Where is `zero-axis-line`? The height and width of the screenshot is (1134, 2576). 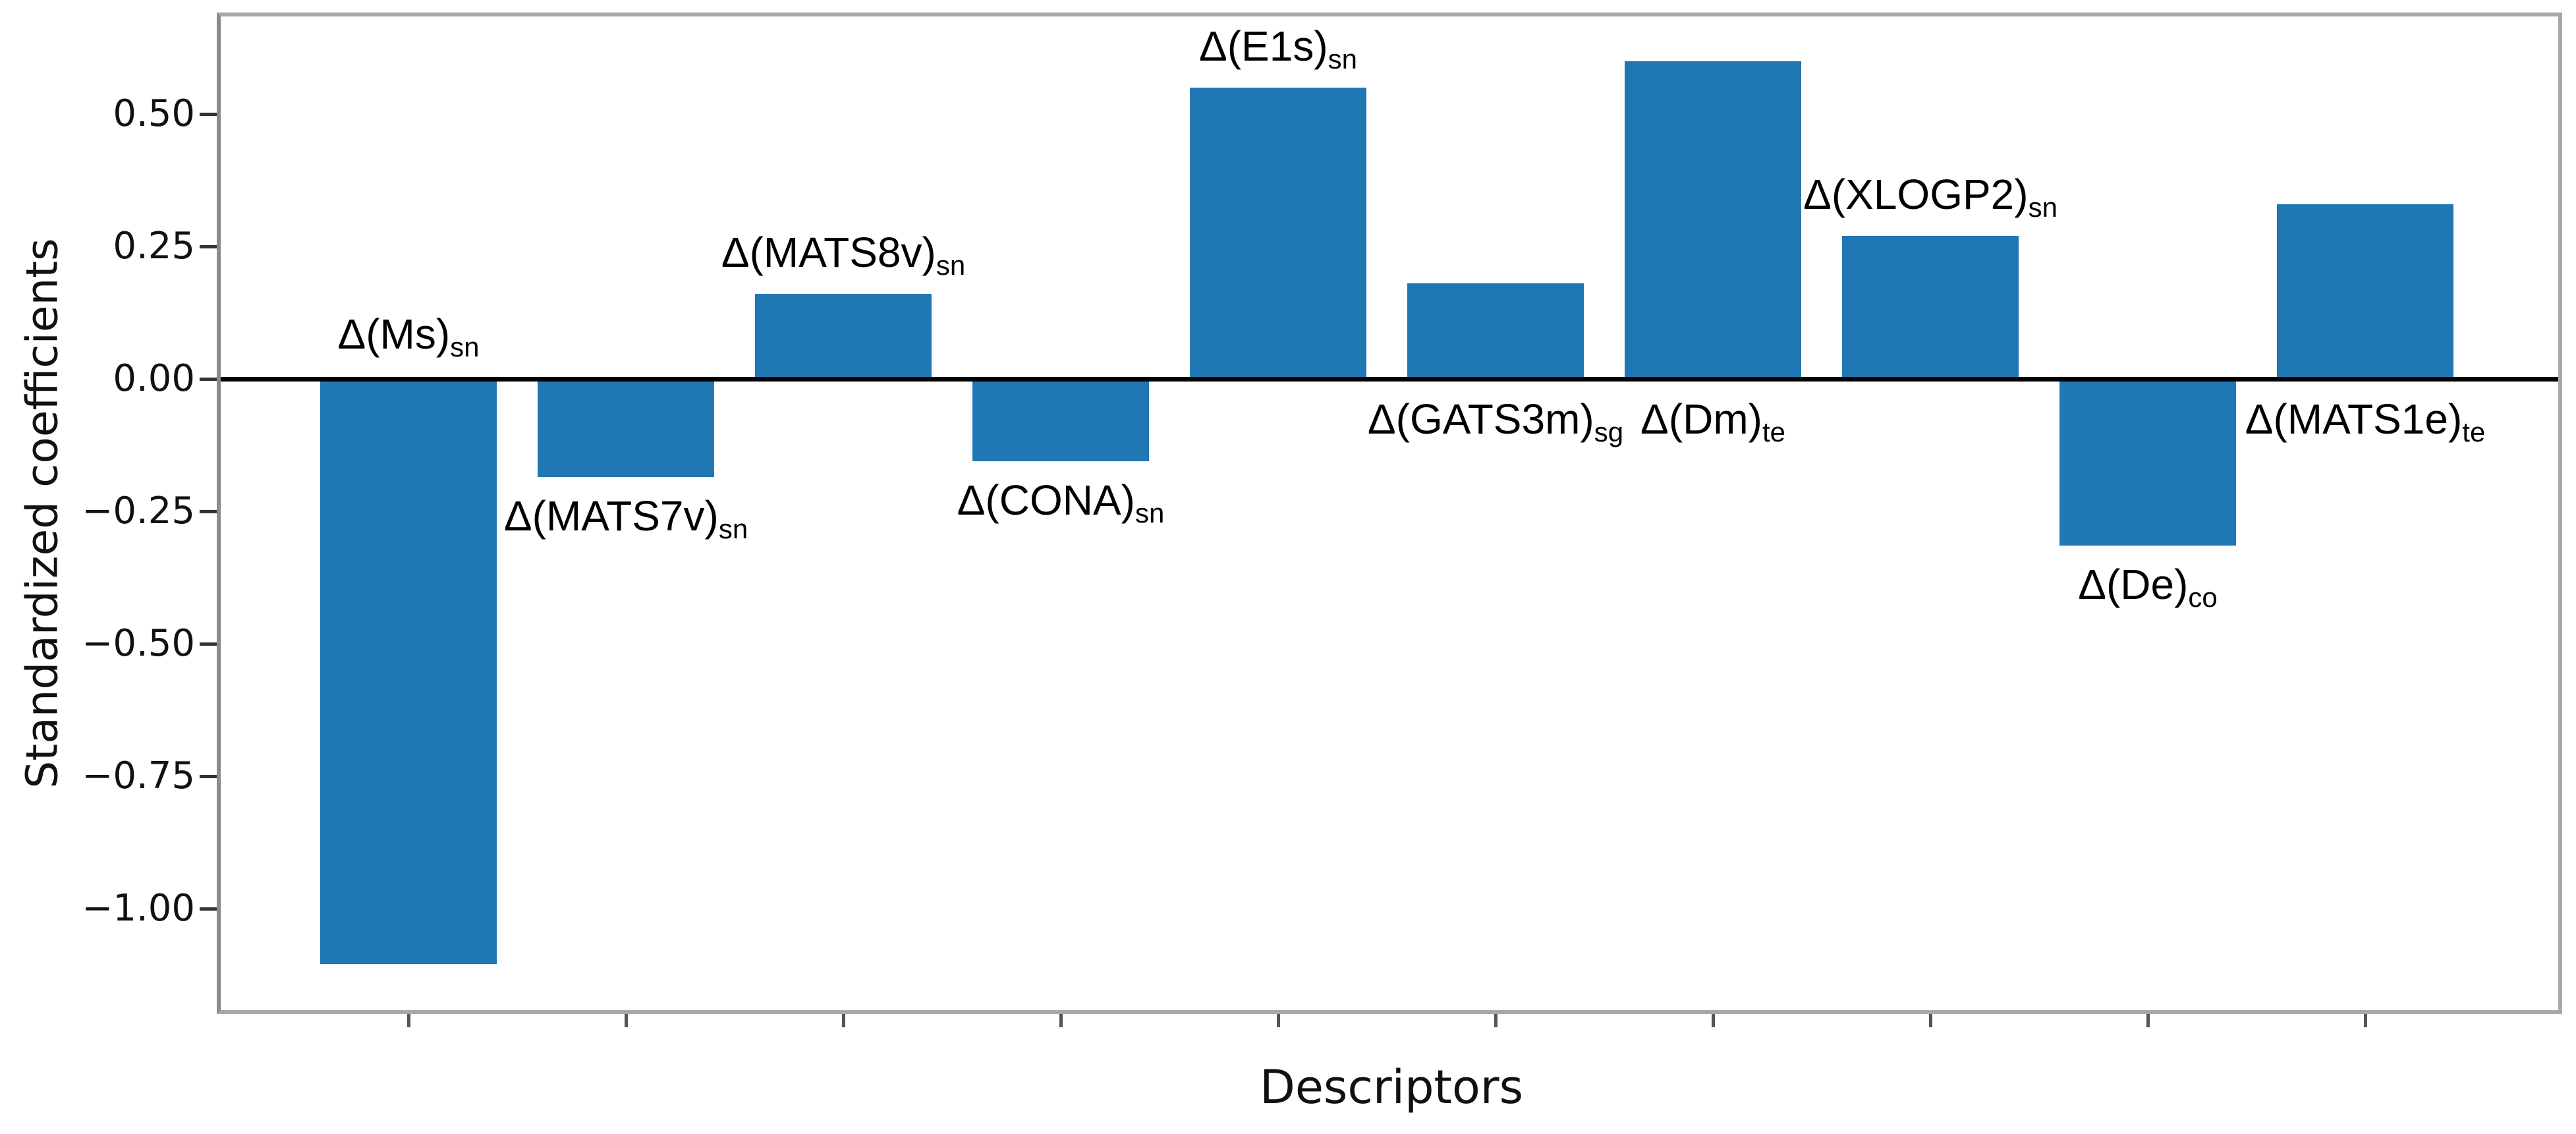 zero-axis-line is located at coordinates (1389, 379).